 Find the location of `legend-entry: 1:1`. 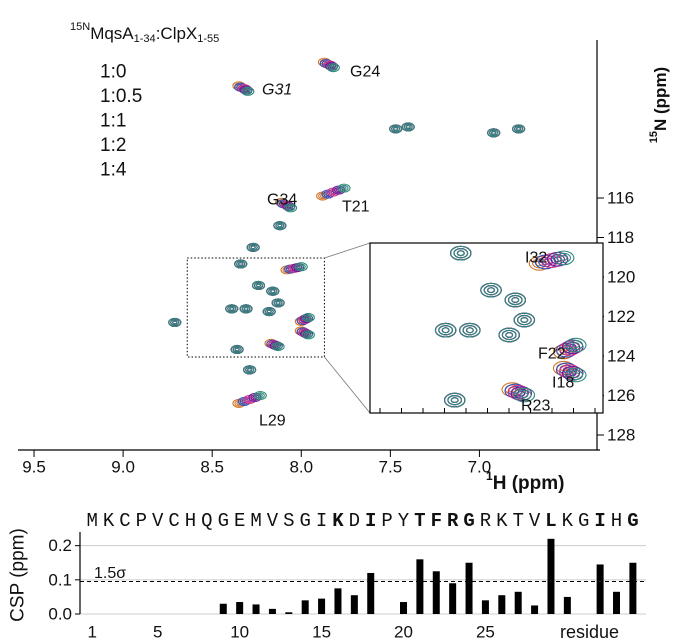

legend-entry: 1:1 is located at coordinates (113, 121).